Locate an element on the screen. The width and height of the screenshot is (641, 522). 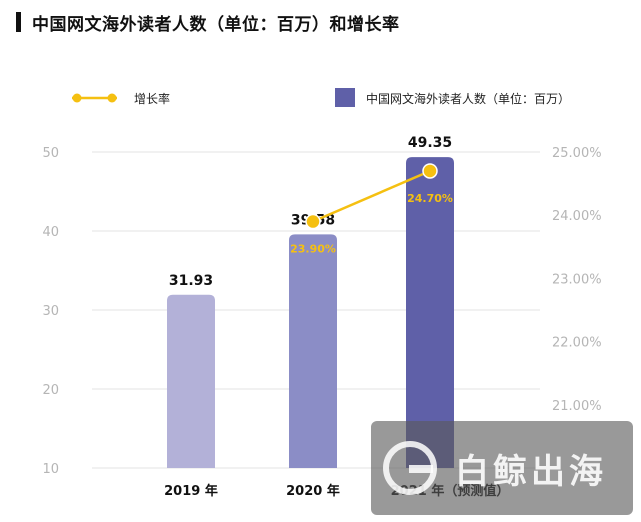
y-left-tick-label: 50 is located at coordinates (50, 153).